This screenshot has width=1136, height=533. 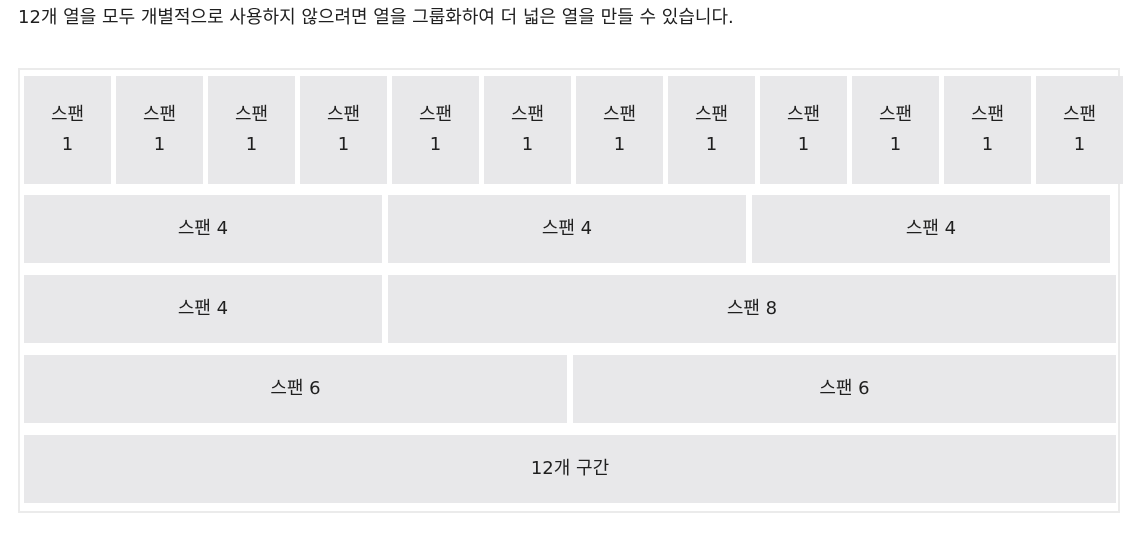 I want to click on grid-cell-span-12: 12개 구간, so click(x=570, y=469).